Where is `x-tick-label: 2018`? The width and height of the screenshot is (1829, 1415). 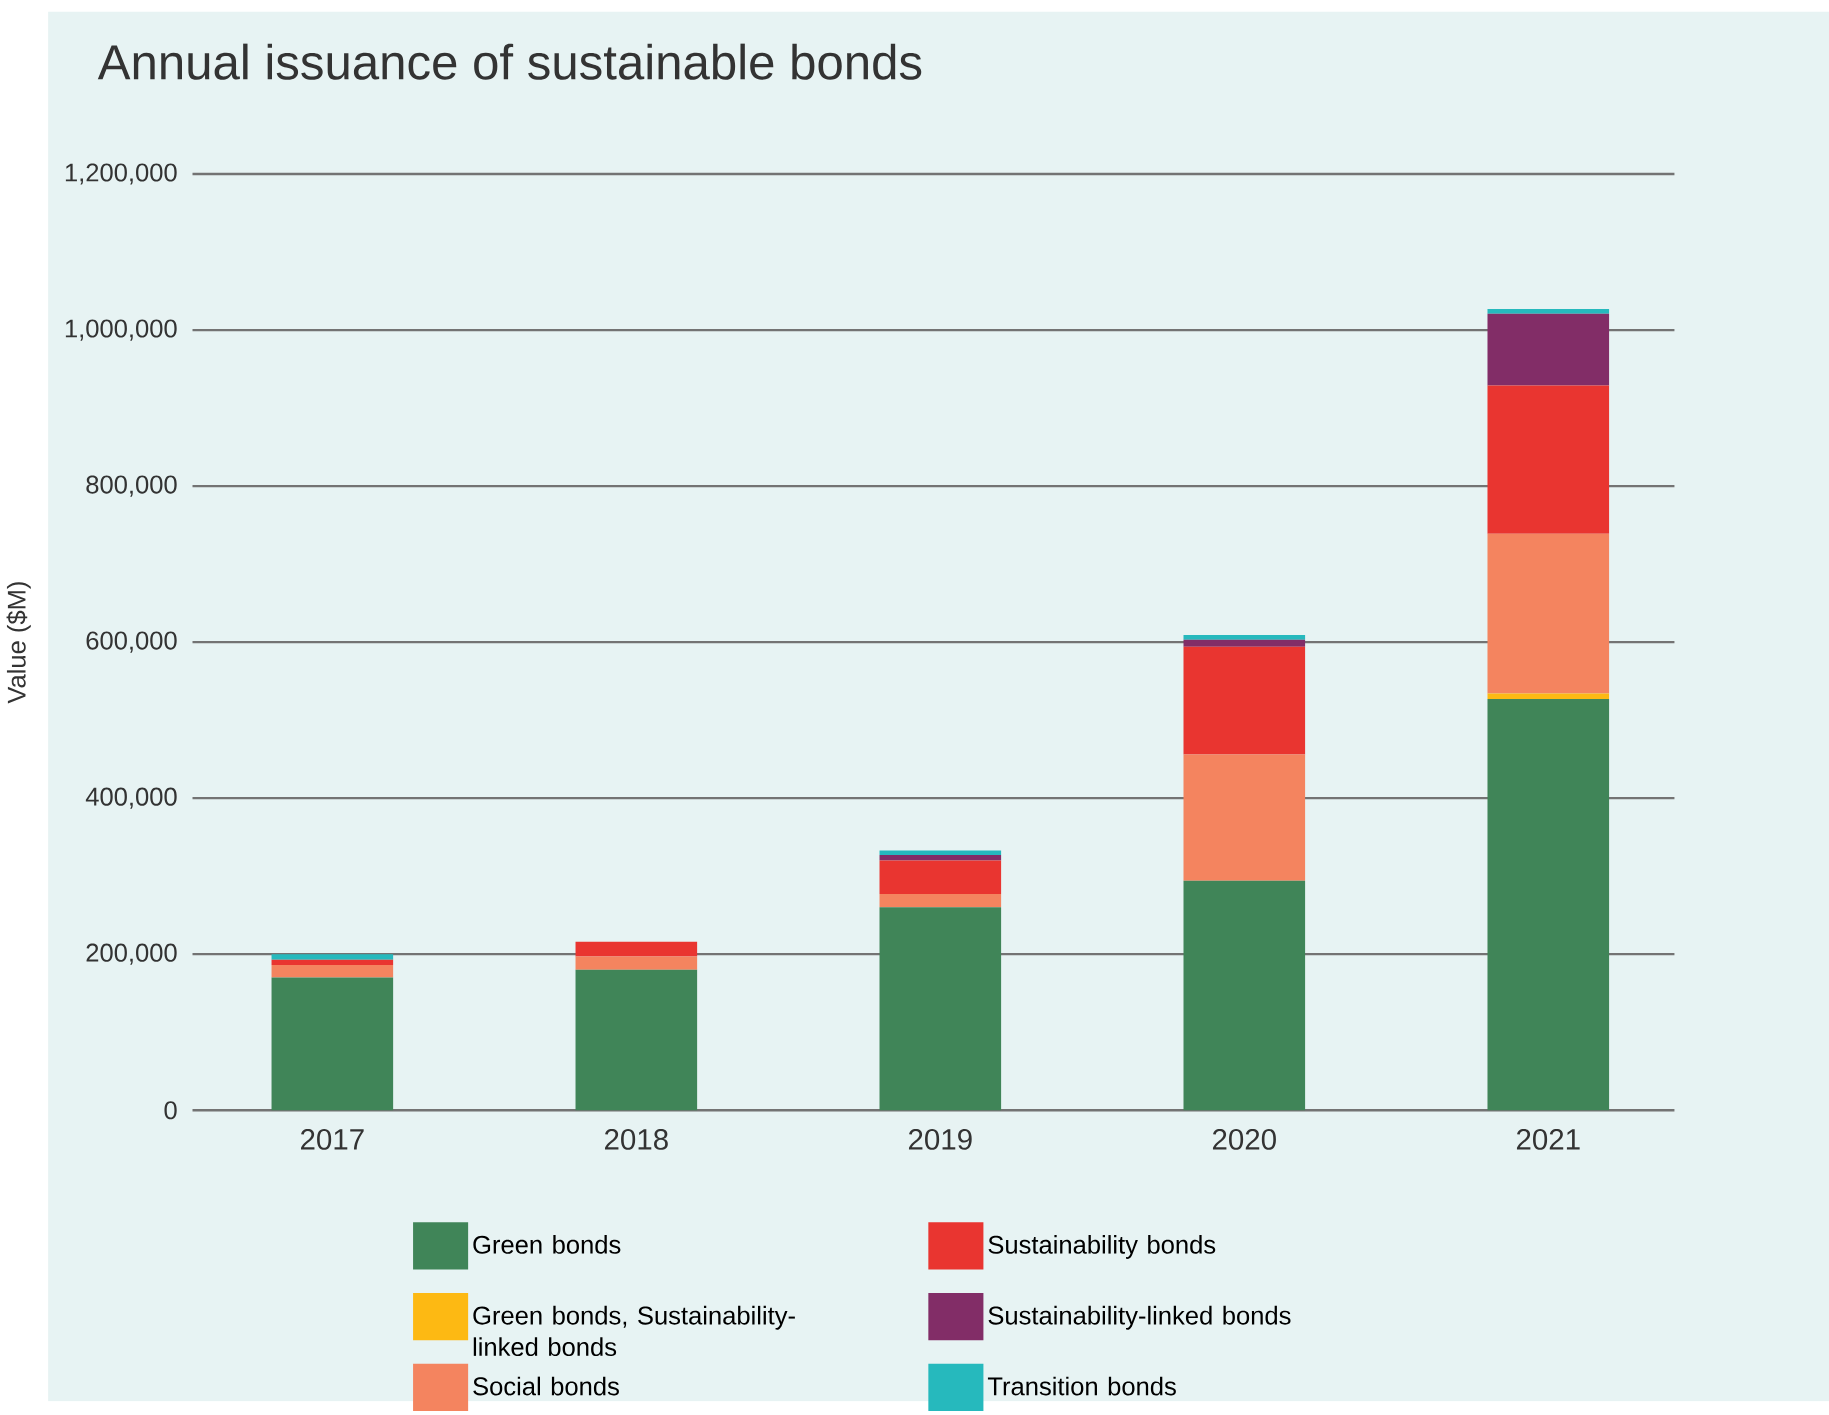 x-tick-label: 2018 is located at coordinates (636, 1139).